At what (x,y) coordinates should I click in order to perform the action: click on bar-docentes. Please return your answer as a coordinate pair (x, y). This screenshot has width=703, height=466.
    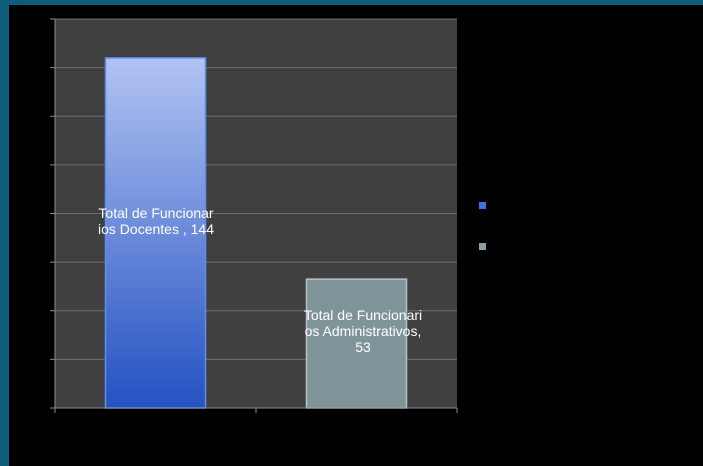
    Looking at the image, I should click on (155, 233).